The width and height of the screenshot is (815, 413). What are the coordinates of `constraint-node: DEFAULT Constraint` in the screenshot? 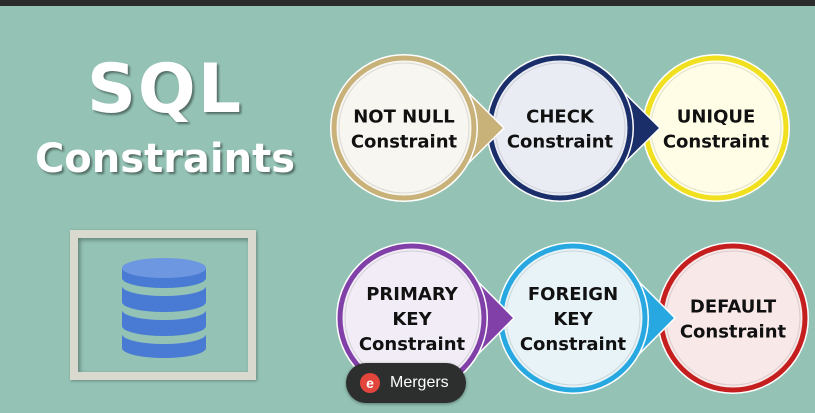 It's located at (733, 318).